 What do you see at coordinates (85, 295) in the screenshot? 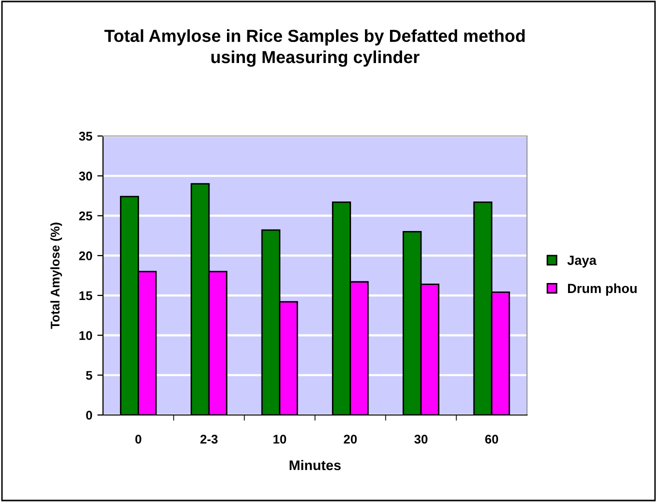
I see `y-tick-label: 15` at bounding box center [85, 295].